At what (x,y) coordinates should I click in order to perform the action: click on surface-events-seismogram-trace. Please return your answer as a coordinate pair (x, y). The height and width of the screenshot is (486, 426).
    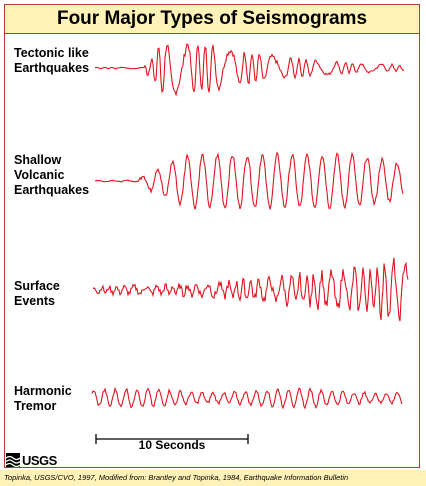
    Looking at the image, I should click on (250, 289).